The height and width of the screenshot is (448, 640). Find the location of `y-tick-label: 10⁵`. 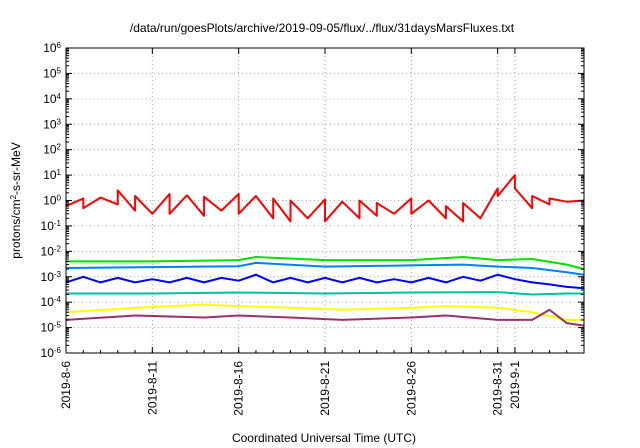

y-tick-label: 10⁵ is located at coordinates (52, 73).